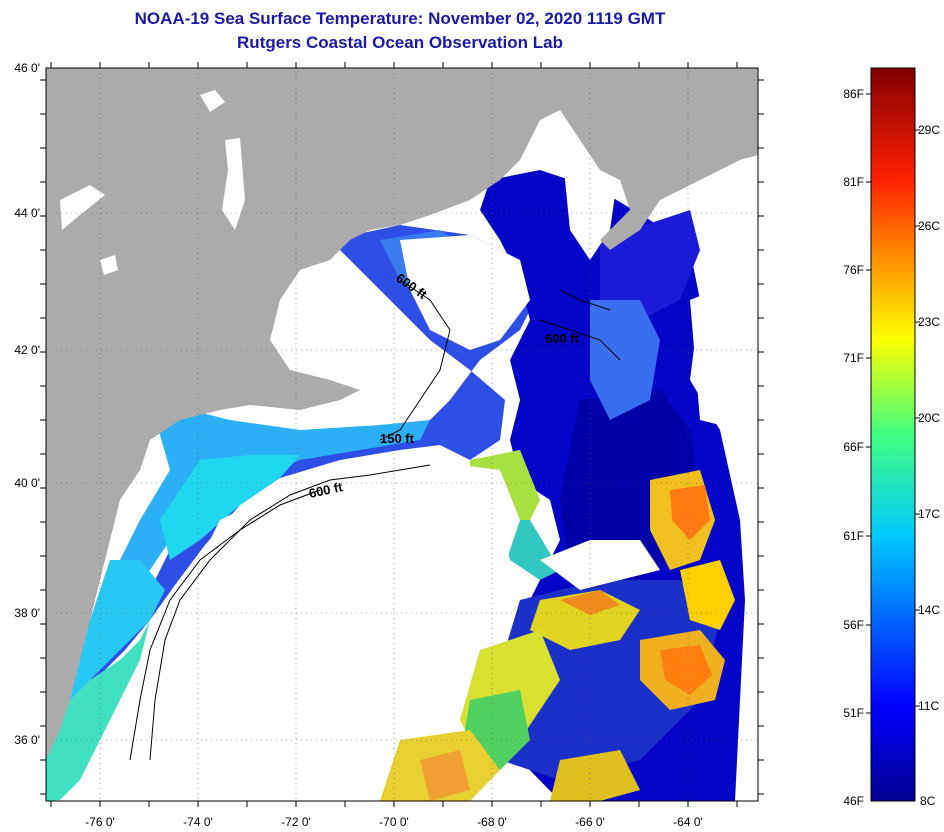 This screenshot has width=944, height=832. I want to click on fahrenheit-label: 86F, so click(853, 94).